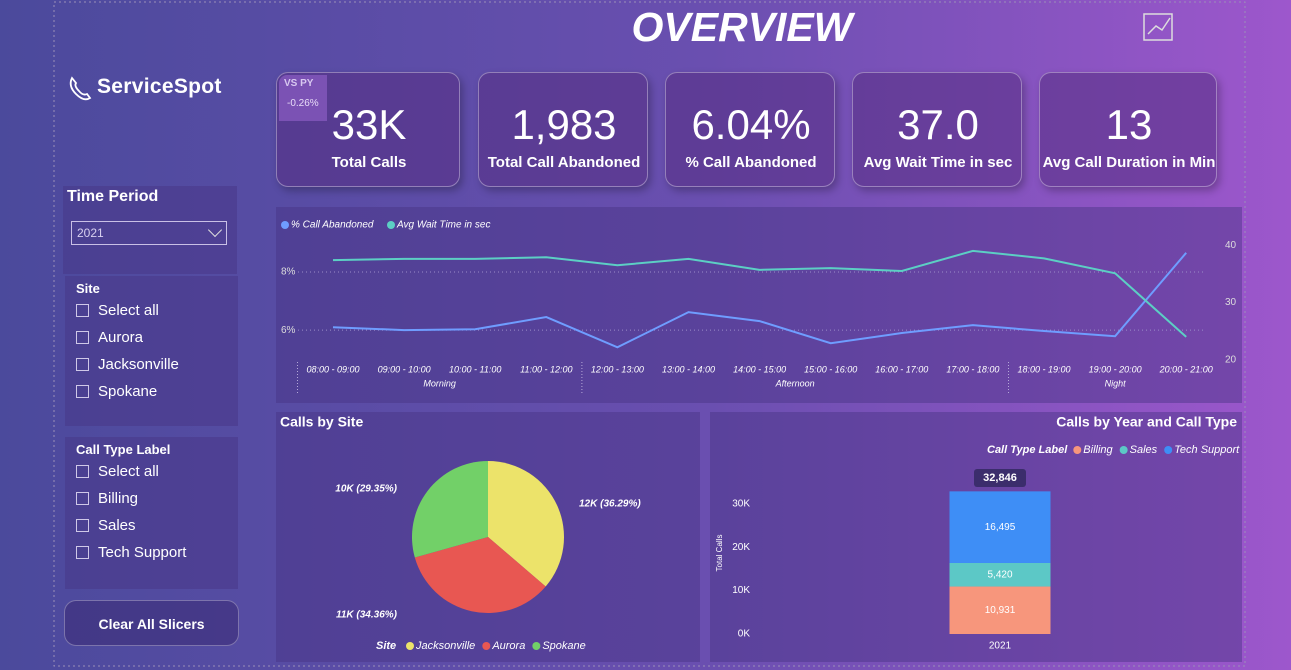 This screenshot has width=1291, height=670. I want to click on legend-label: Tech Support, so click(1207, 450).